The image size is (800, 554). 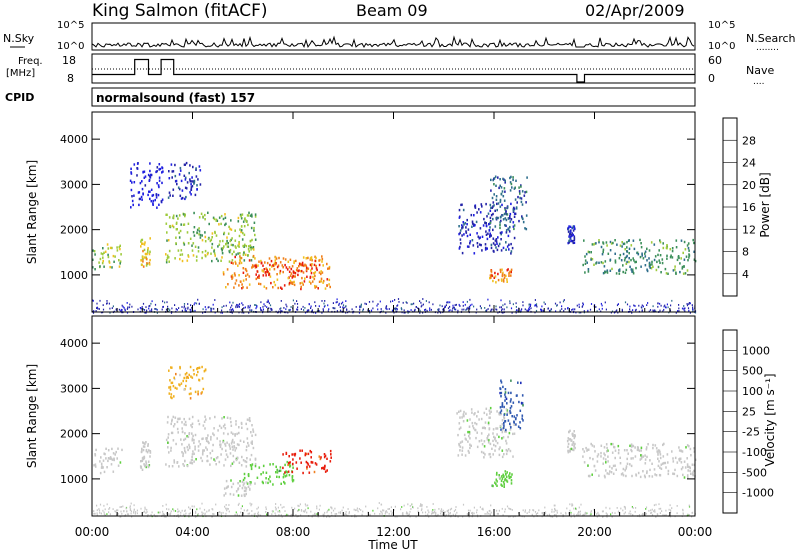 I want to click on power-colorbar-tick-5: 24, so click(x=749, y=163).